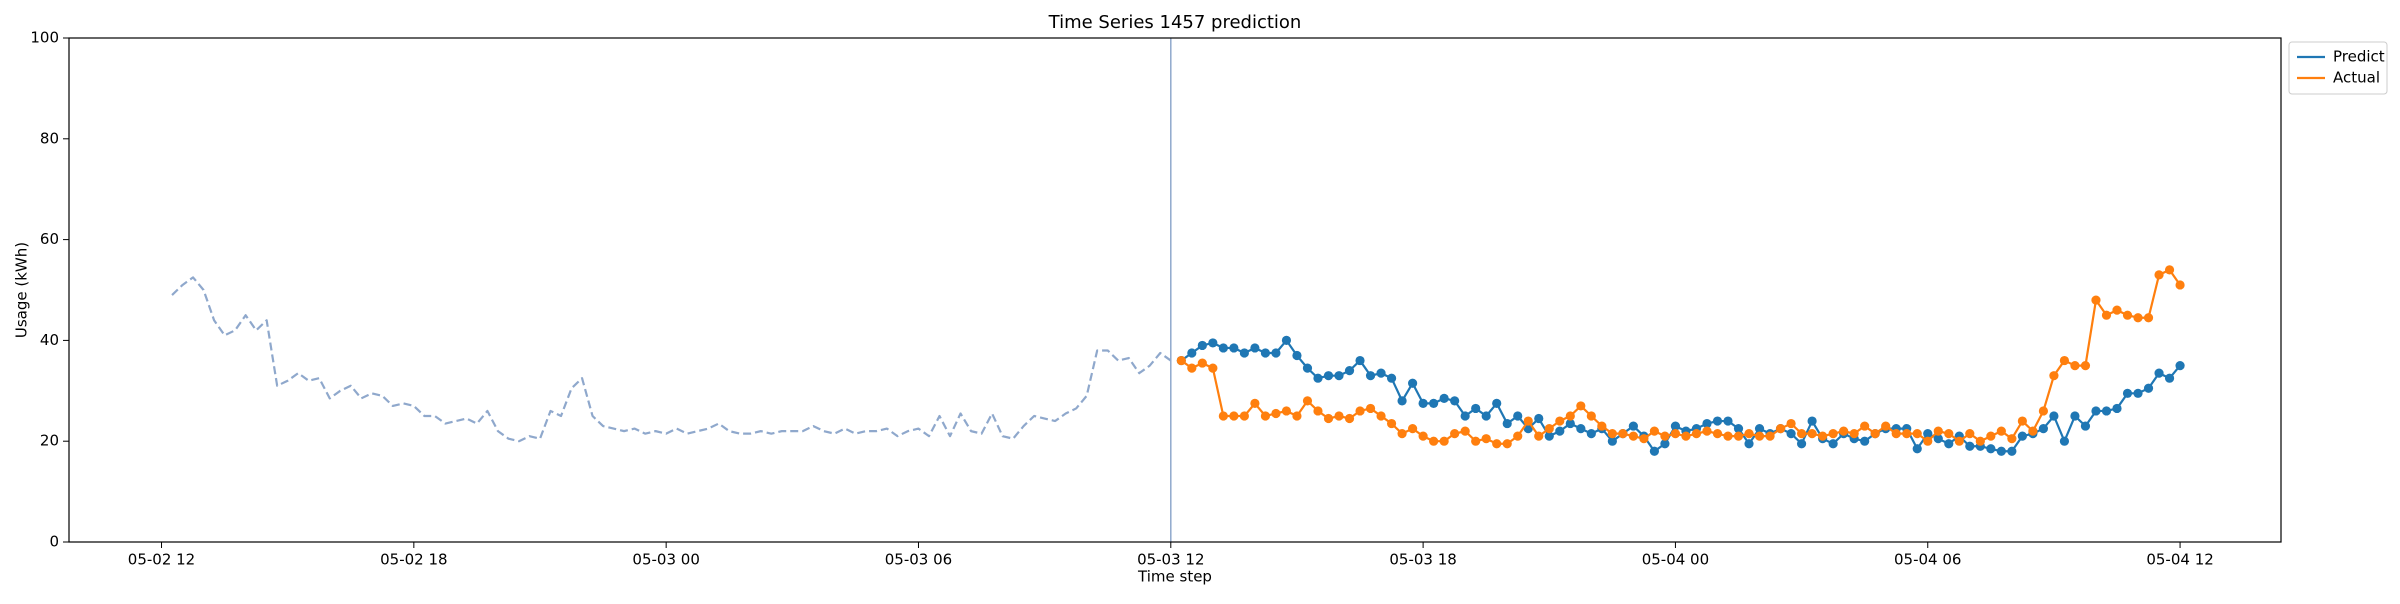 This screenshot has width=2400, height=604. What do you see at coordinates (413, 560) in the screenshot?
I see `x-tick-label: 05-02 18` at bounding box center [413, 560].